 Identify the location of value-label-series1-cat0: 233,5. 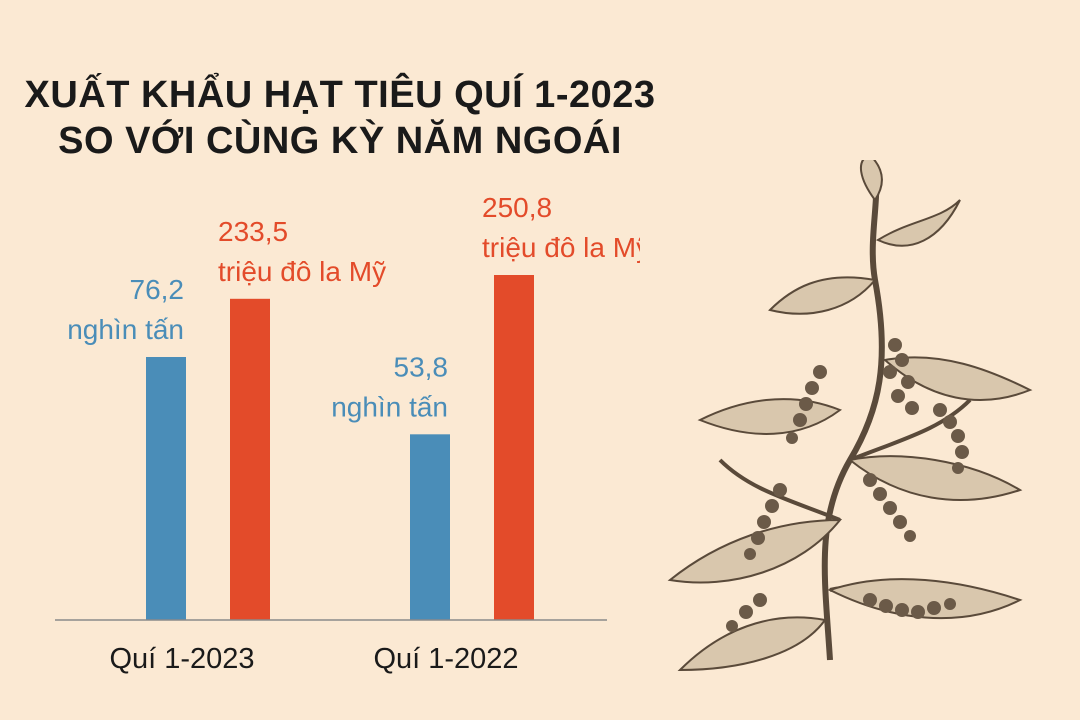
(253, 231).